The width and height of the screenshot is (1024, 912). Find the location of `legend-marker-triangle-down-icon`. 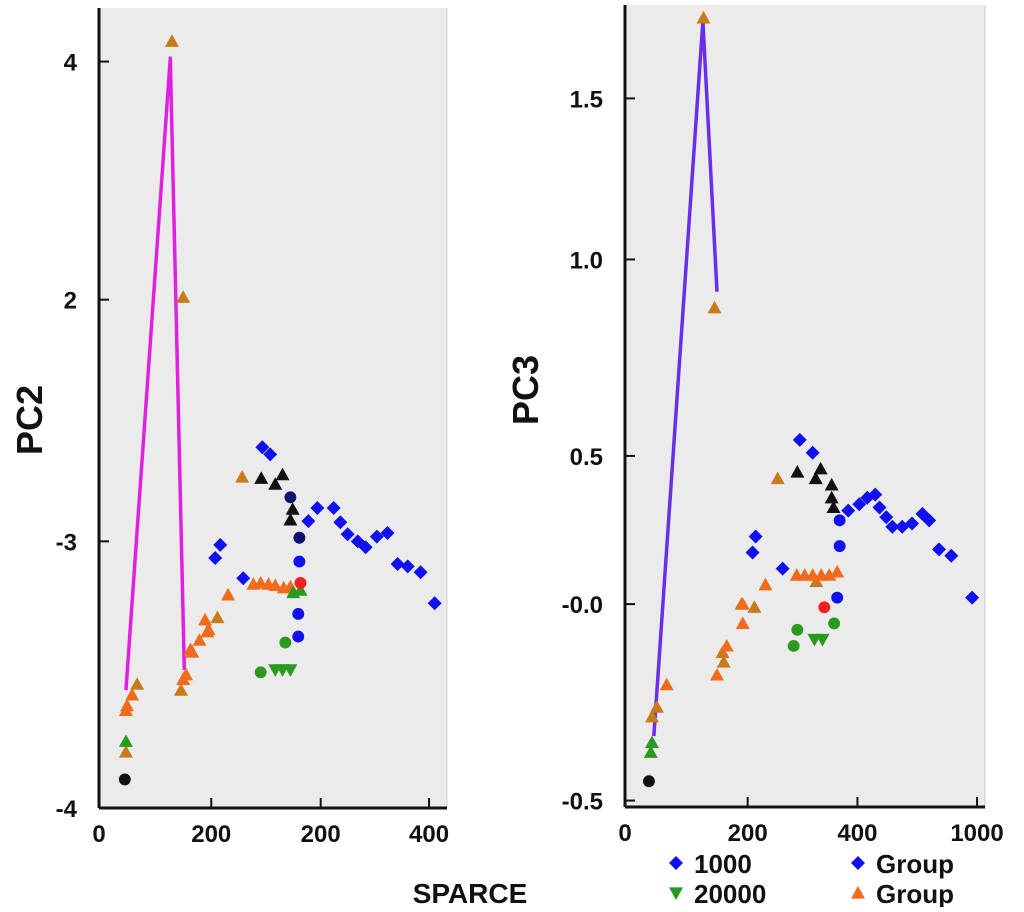

legend-marker-triangle-down-icon is located at coordinates (676, 893).